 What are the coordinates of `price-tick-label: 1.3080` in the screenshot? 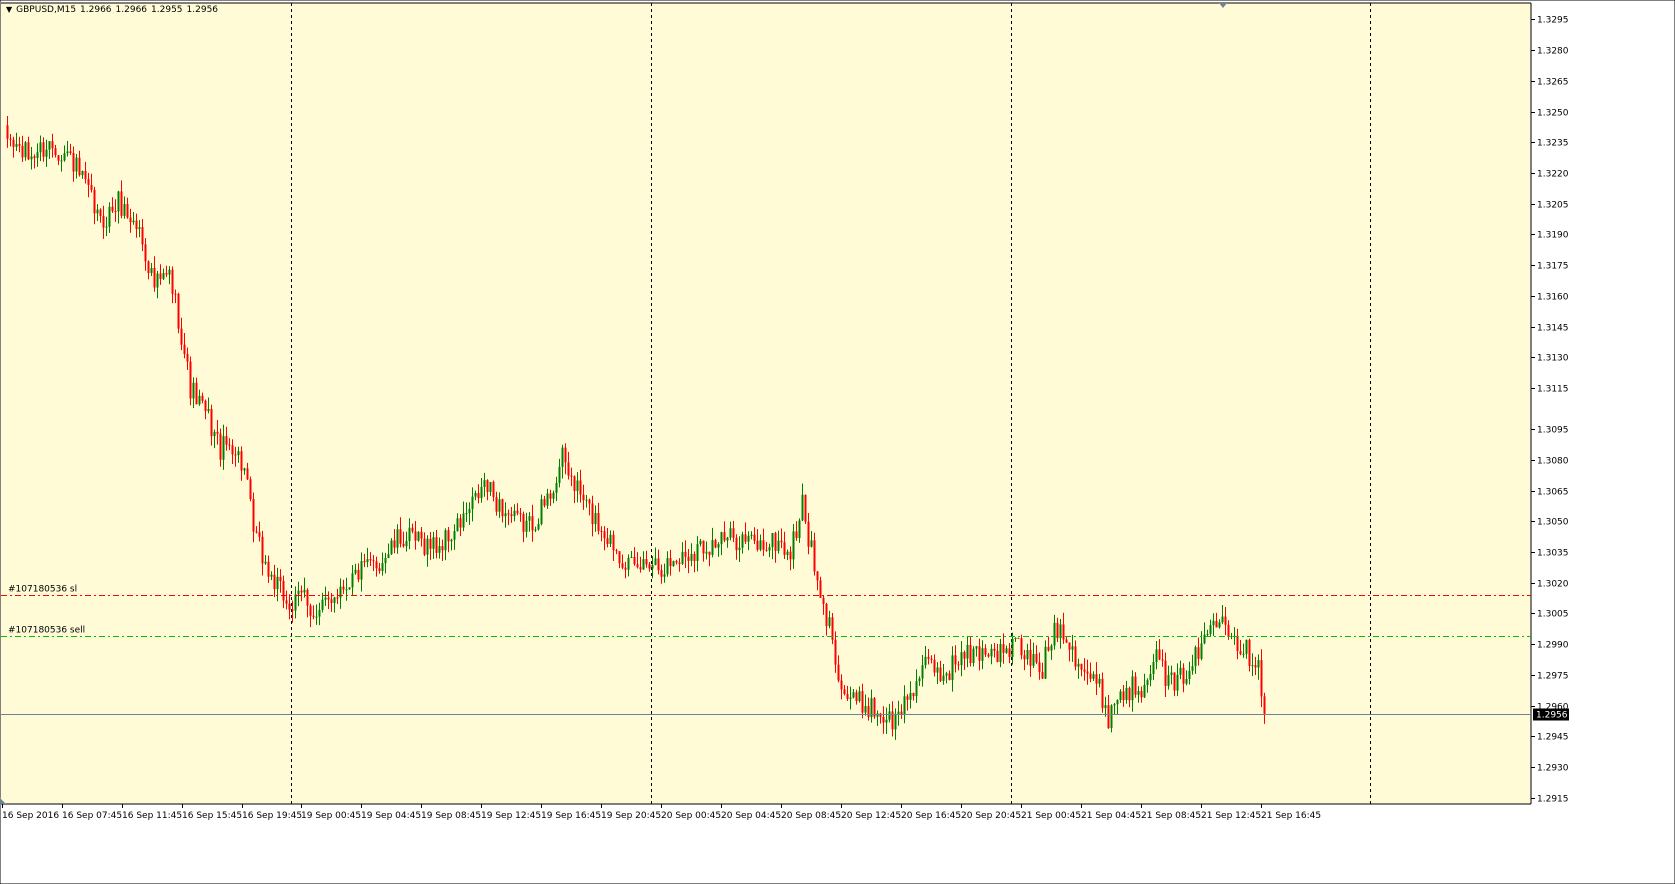 It's located at (1553, 462).